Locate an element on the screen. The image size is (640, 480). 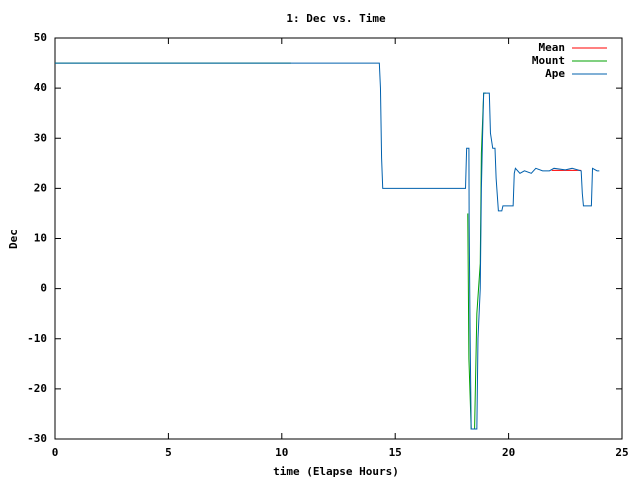
y-tick-label: 0 is located at coordinates (43, 288).